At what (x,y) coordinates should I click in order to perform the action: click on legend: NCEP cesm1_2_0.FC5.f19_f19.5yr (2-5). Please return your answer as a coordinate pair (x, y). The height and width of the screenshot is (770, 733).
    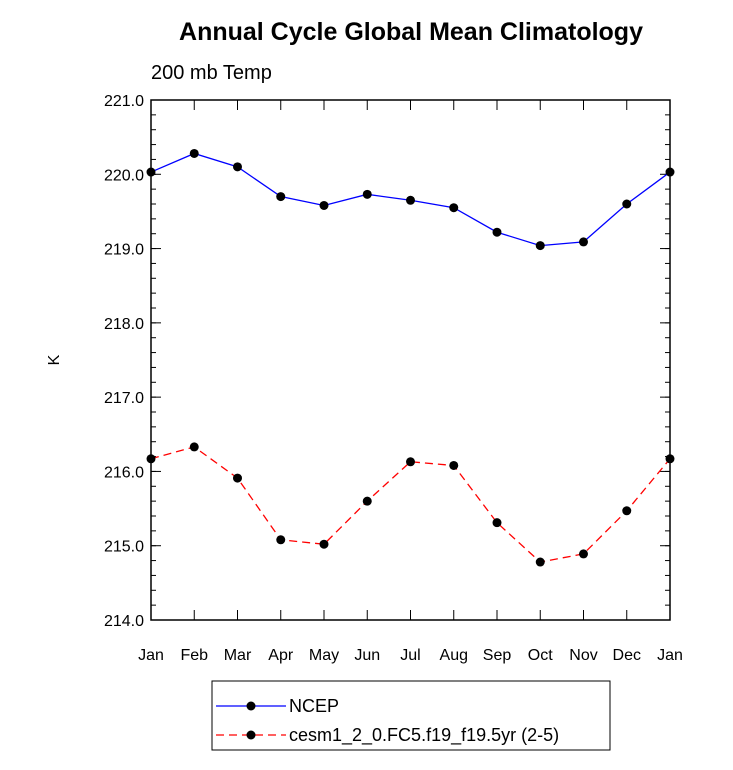
    Looking at the image, I should click on (411, 715).